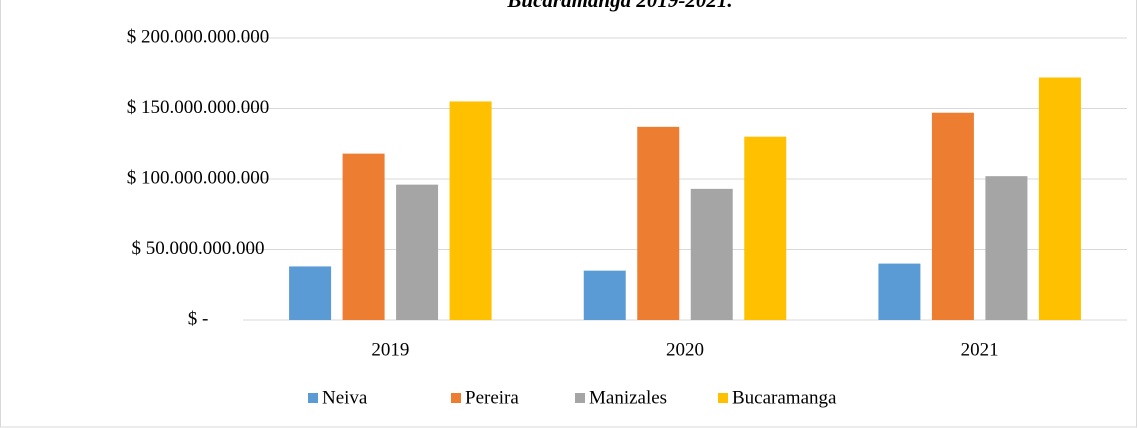  What do you see at coordinates (345, 397) in the screenshot?
I see `legend-label: Neiva` at bounding box center [345, 397].